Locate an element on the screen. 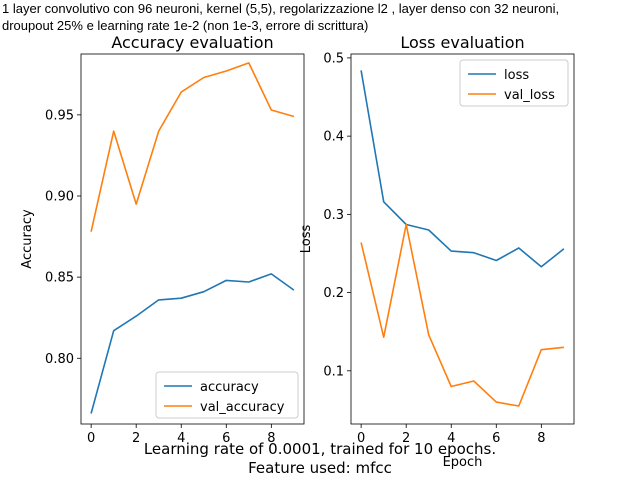 The width and height of the screenshot is (640, 480). legend-label-loss: loss is located at coordinates (516, 75).